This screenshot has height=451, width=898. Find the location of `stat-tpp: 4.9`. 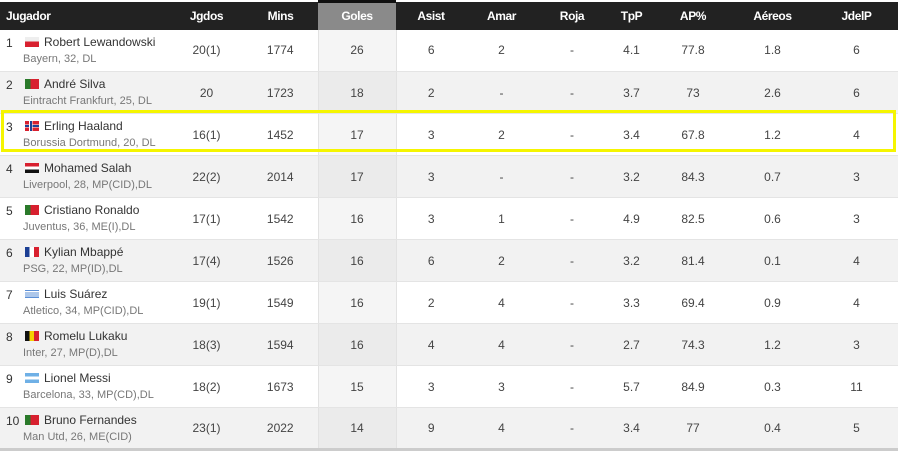

stat-tpp: 4.9 is located at coordinates (631, 218).